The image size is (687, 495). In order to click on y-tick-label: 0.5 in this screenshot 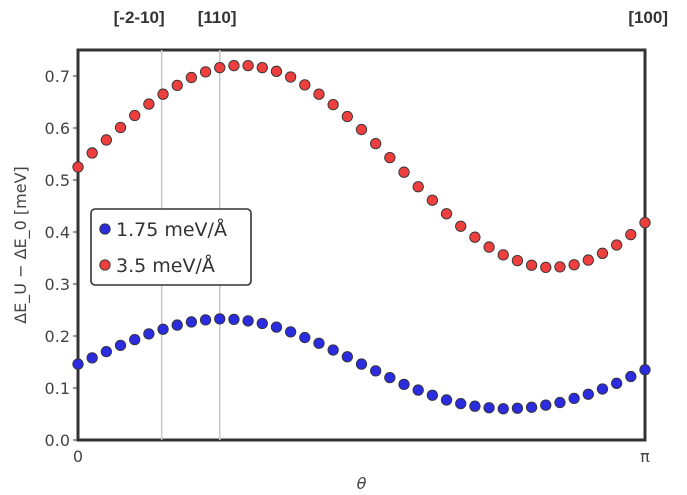, I will do `click(57, 180)`.